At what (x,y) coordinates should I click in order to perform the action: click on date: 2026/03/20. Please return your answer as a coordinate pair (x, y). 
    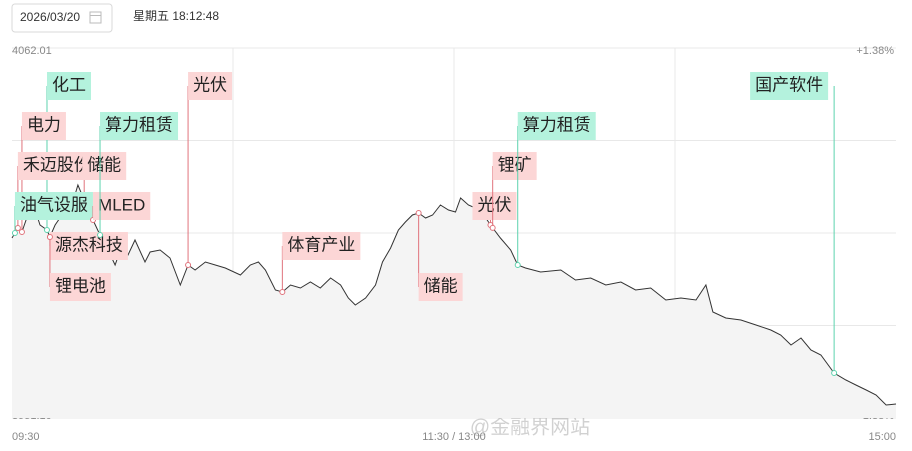
    Looking at the image, I should click on (50, 17).